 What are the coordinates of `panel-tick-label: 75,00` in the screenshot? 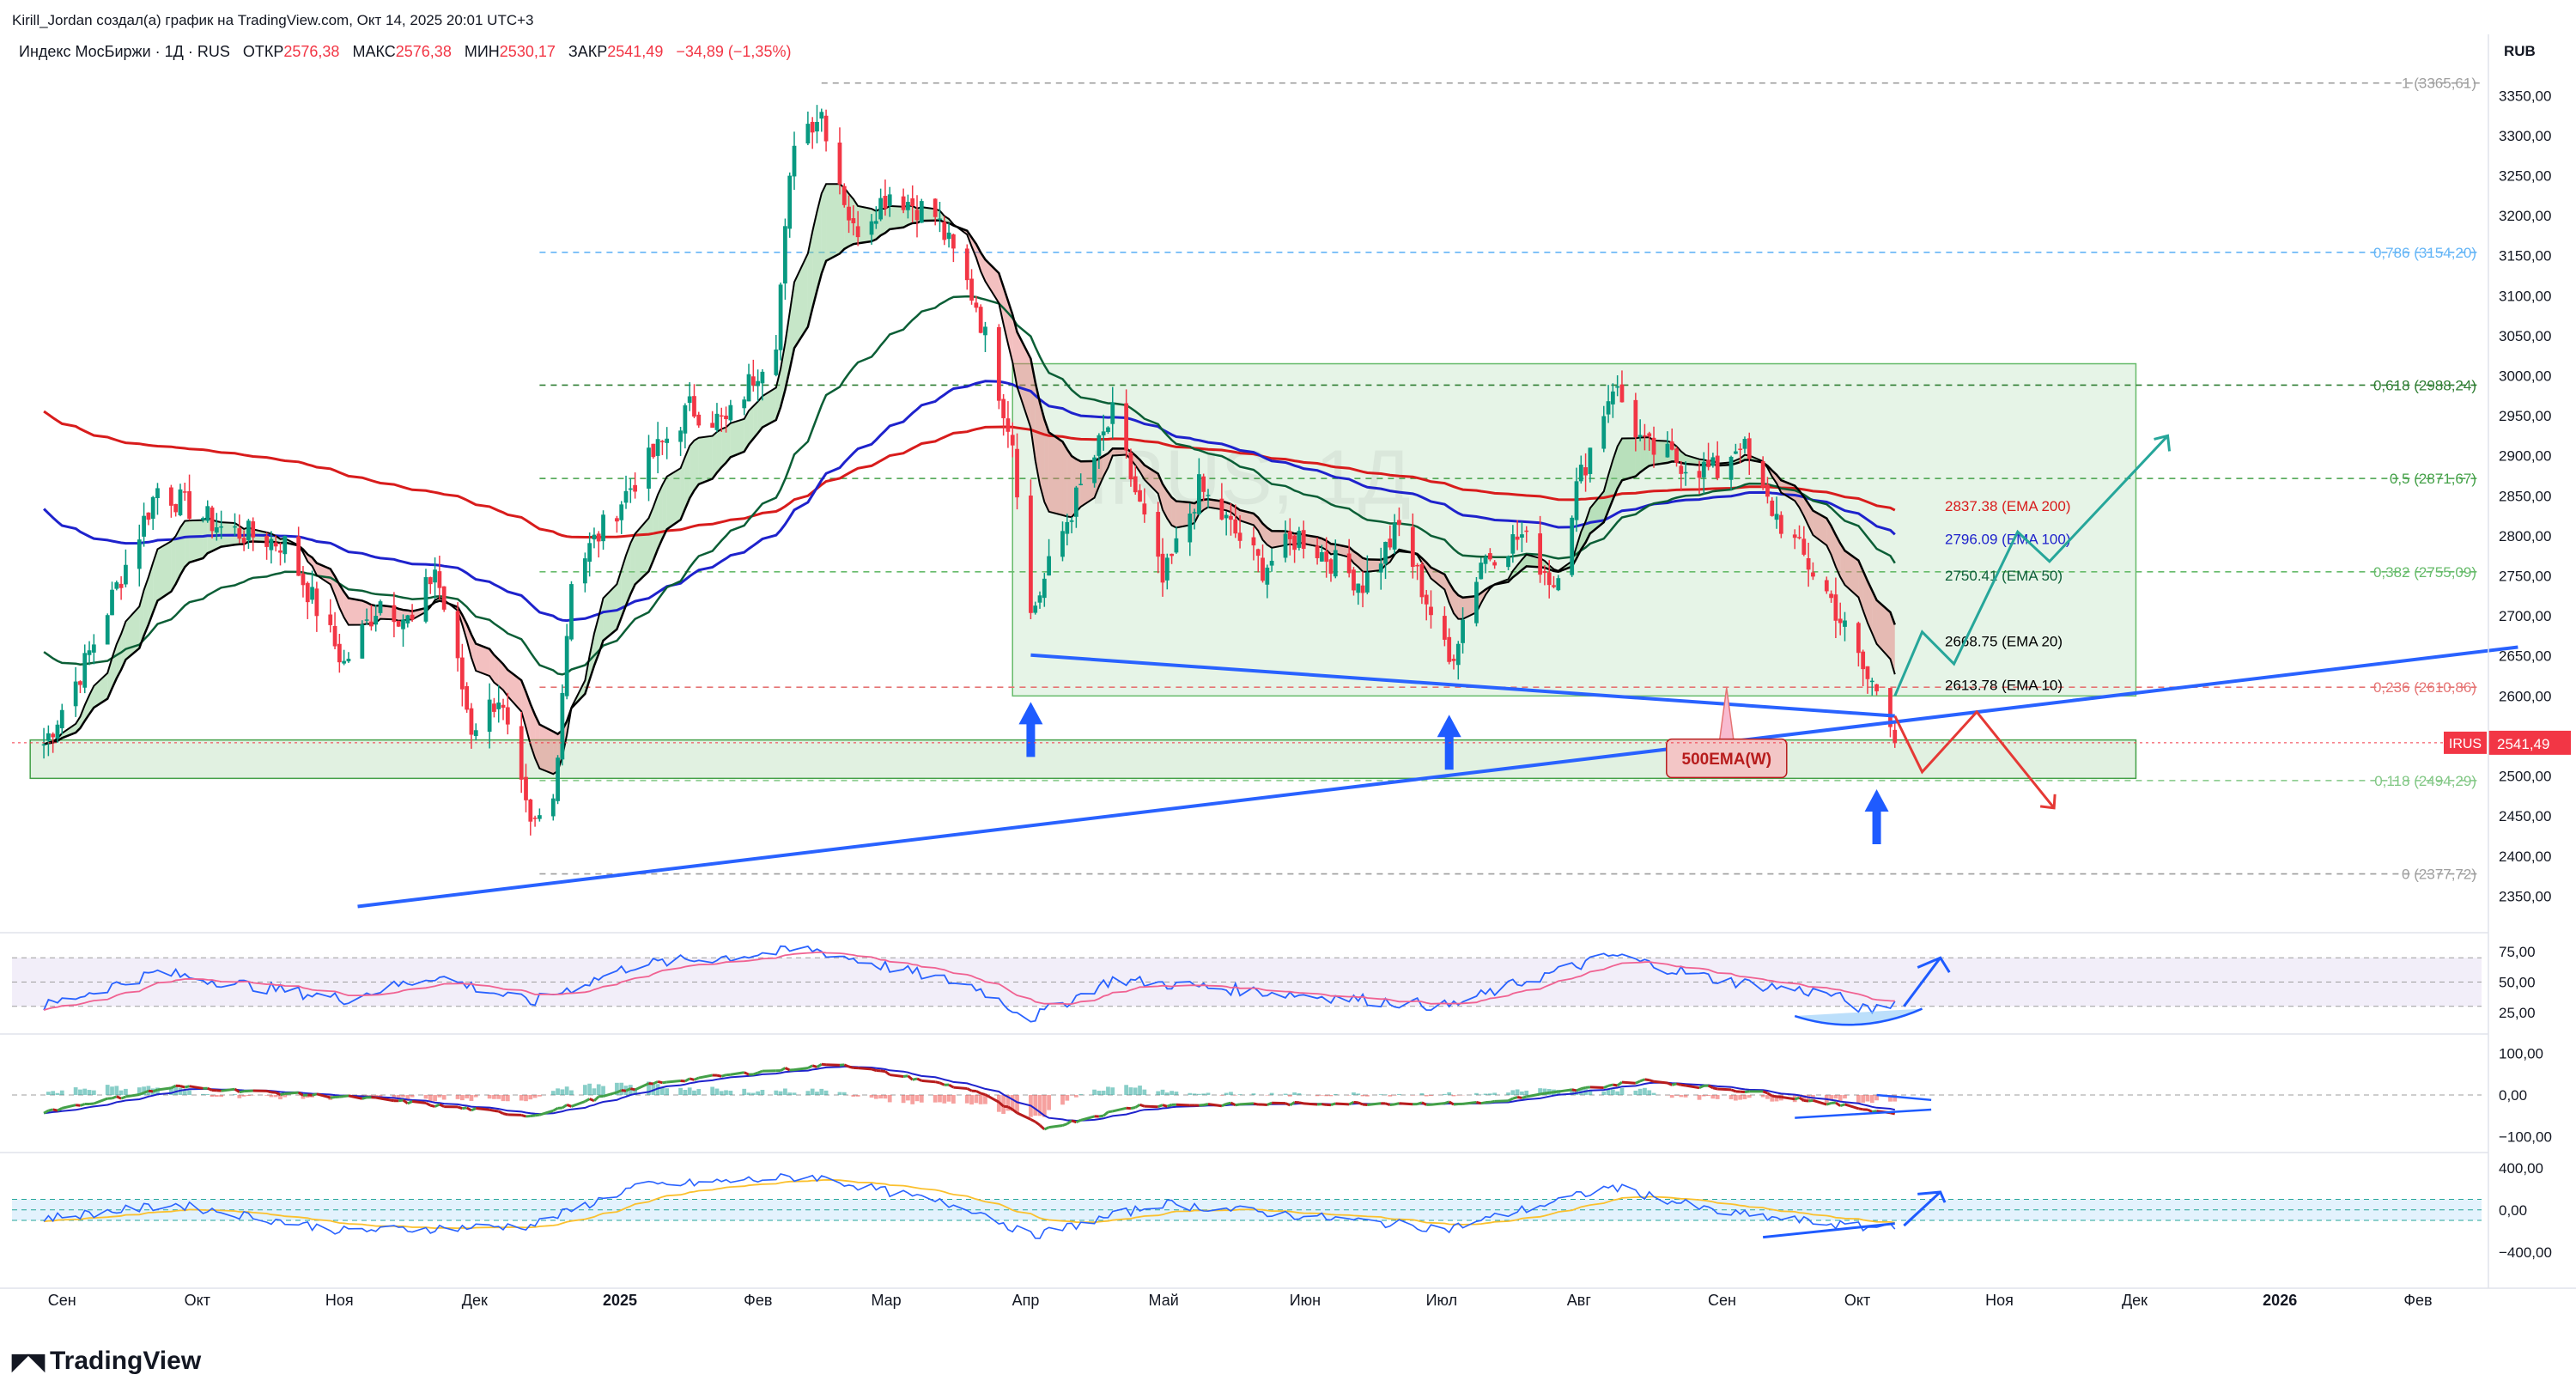 It's located at (2517, 952).